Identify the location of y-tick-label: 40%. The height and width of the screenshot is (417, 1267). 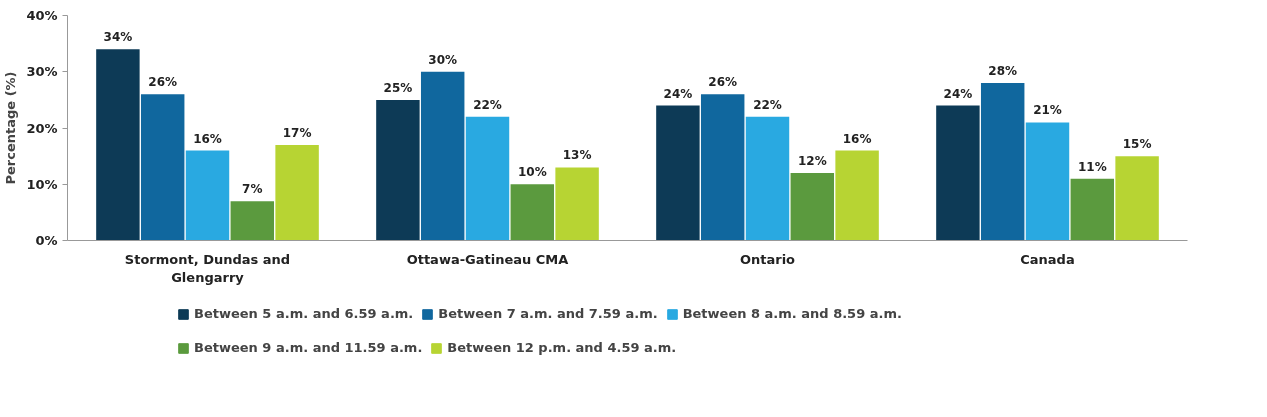
(42, 15).